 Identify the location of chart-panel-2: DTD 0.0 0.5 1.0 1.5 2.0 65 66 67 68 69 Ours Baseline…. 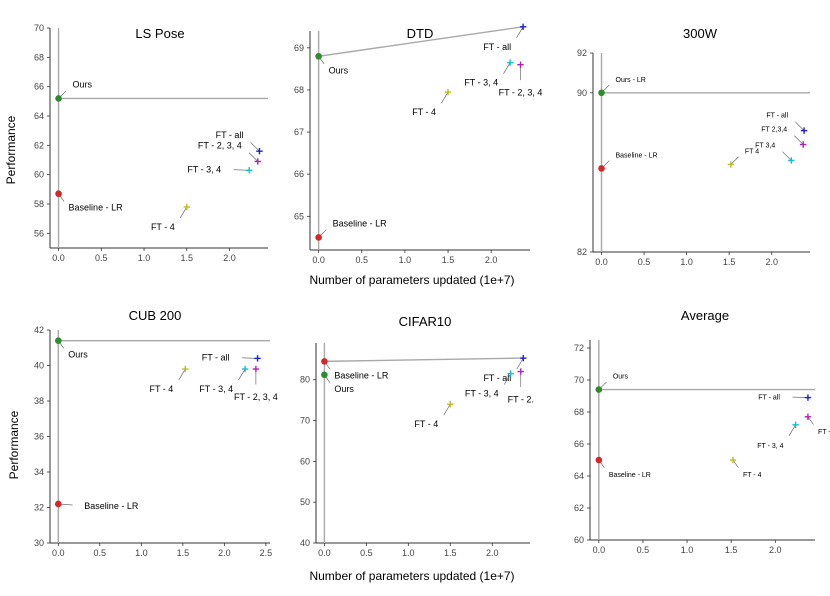
(418, 144).